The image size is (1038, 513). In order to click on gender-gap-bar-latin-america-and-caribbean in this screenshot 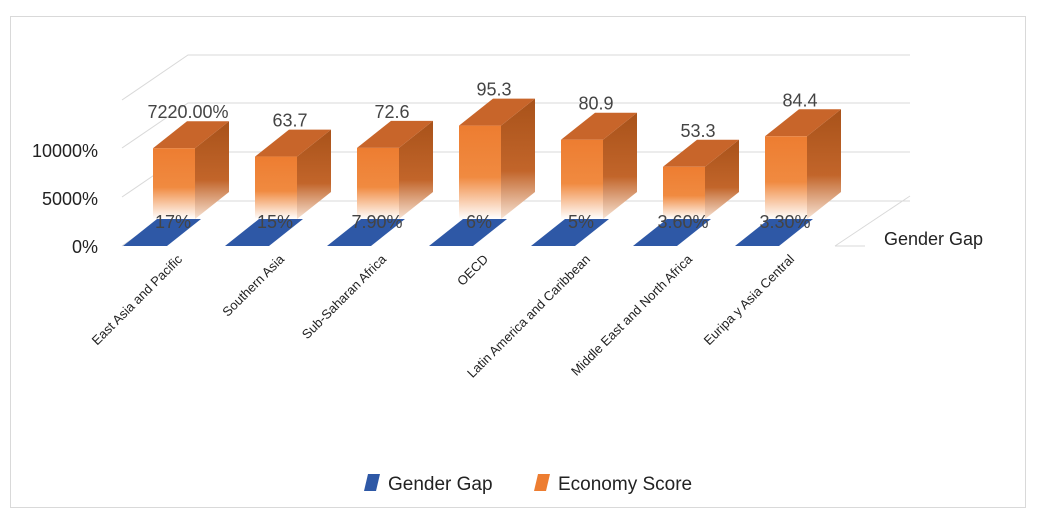, I will do `click(570, 232)`.